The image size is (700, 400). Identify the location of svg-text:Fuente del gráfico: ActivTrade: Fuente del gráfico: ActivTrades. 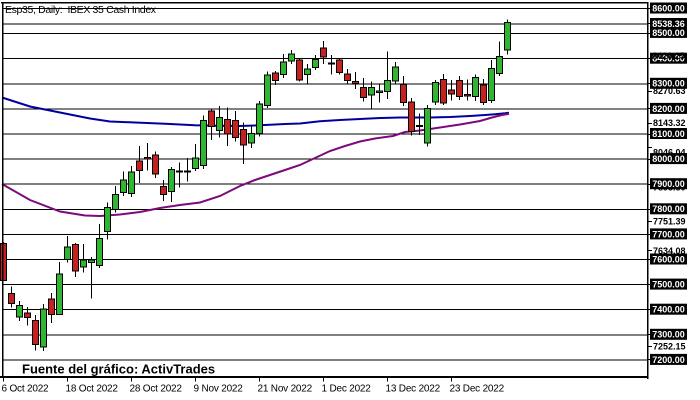
(118, 369).